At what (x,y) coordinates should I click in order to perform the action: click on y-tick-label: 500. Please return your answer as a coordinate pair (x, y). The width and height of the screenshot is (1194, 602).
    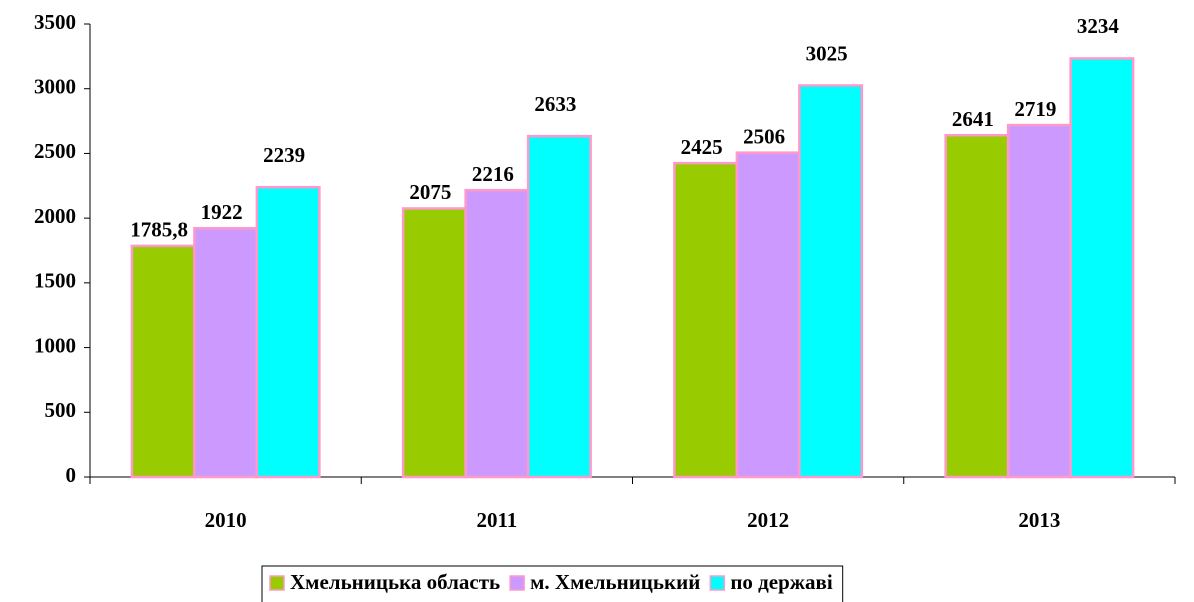
    Looking at the image, I should click on (61, 410).